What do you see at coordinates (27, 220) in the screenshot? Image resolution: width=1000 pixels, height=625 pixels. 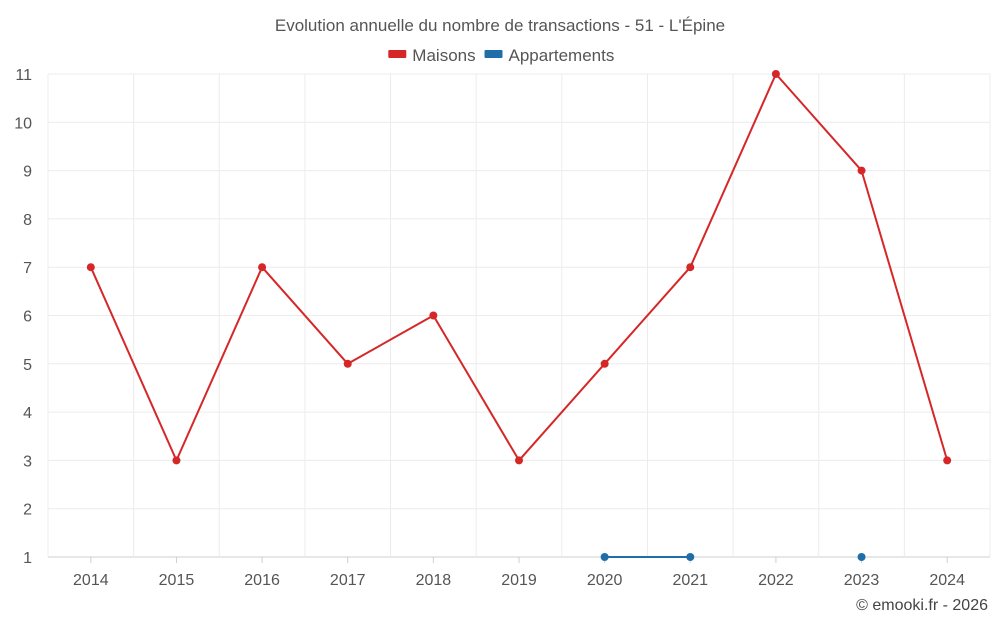 I see `y-tick-label: 8` at bounding box center [27, 220].